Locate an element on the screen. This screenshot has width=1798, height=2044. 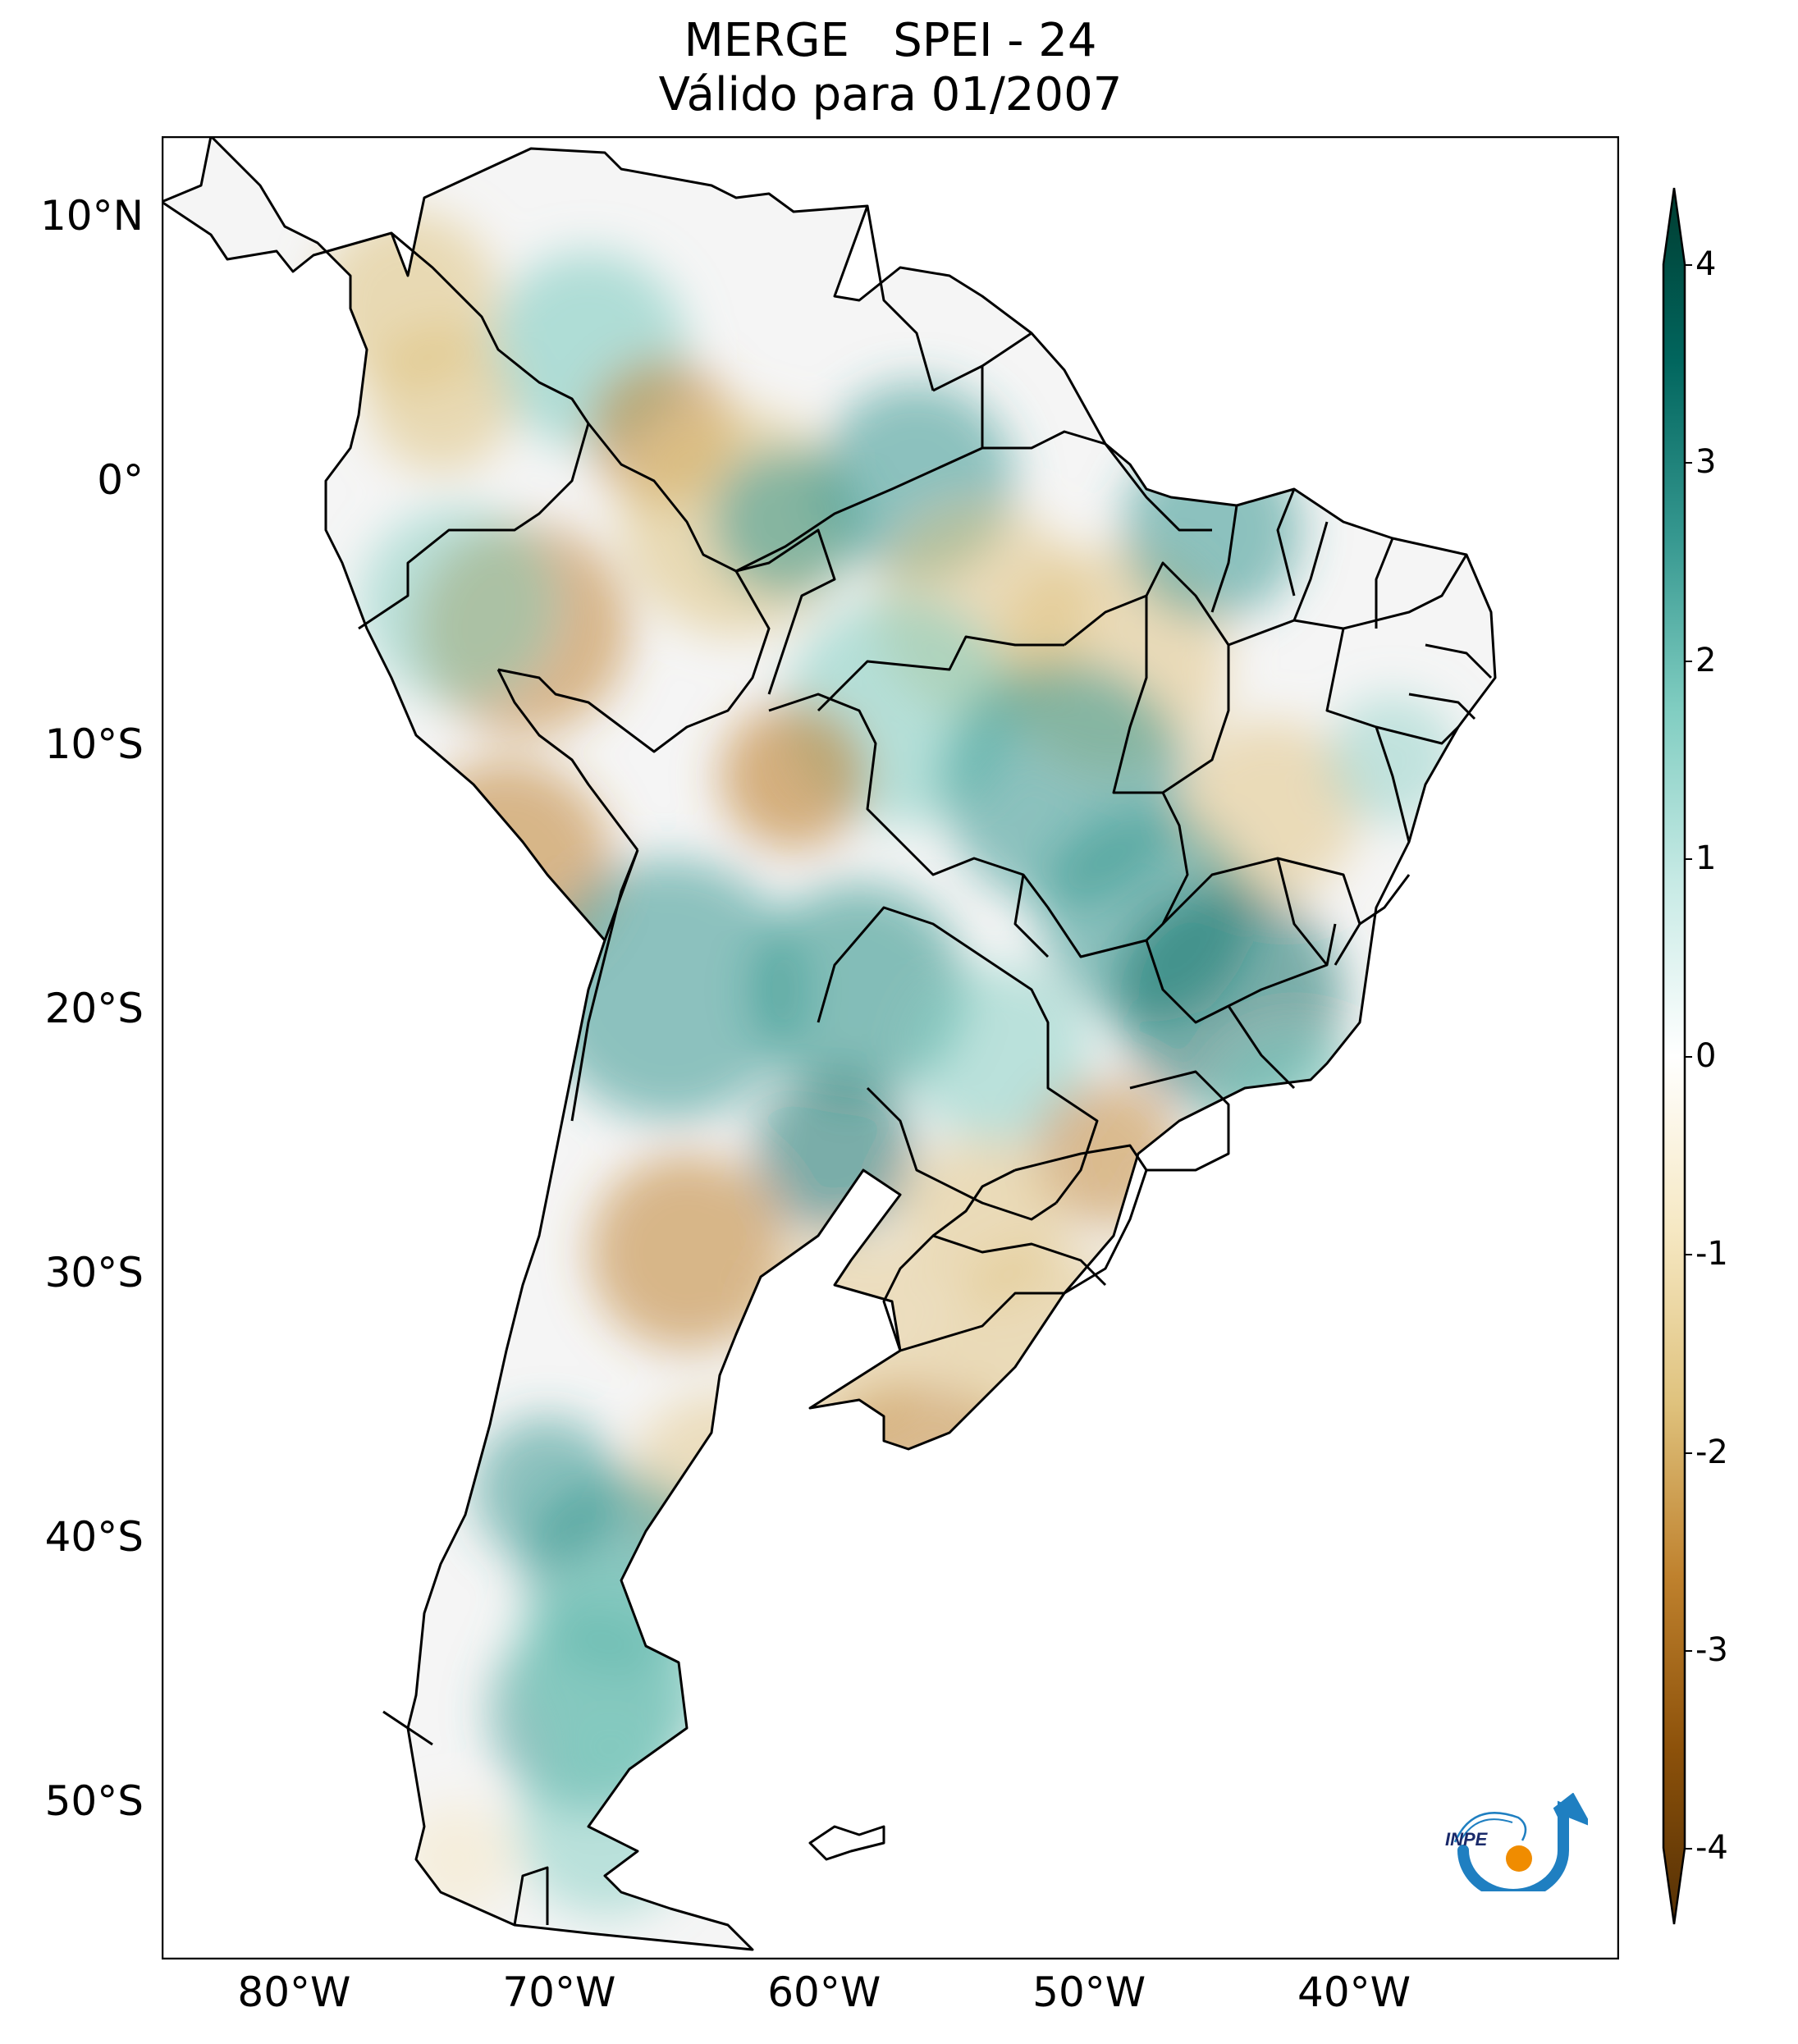
inpe-logo-text: INPE is located at coordinates (1467, 1839).